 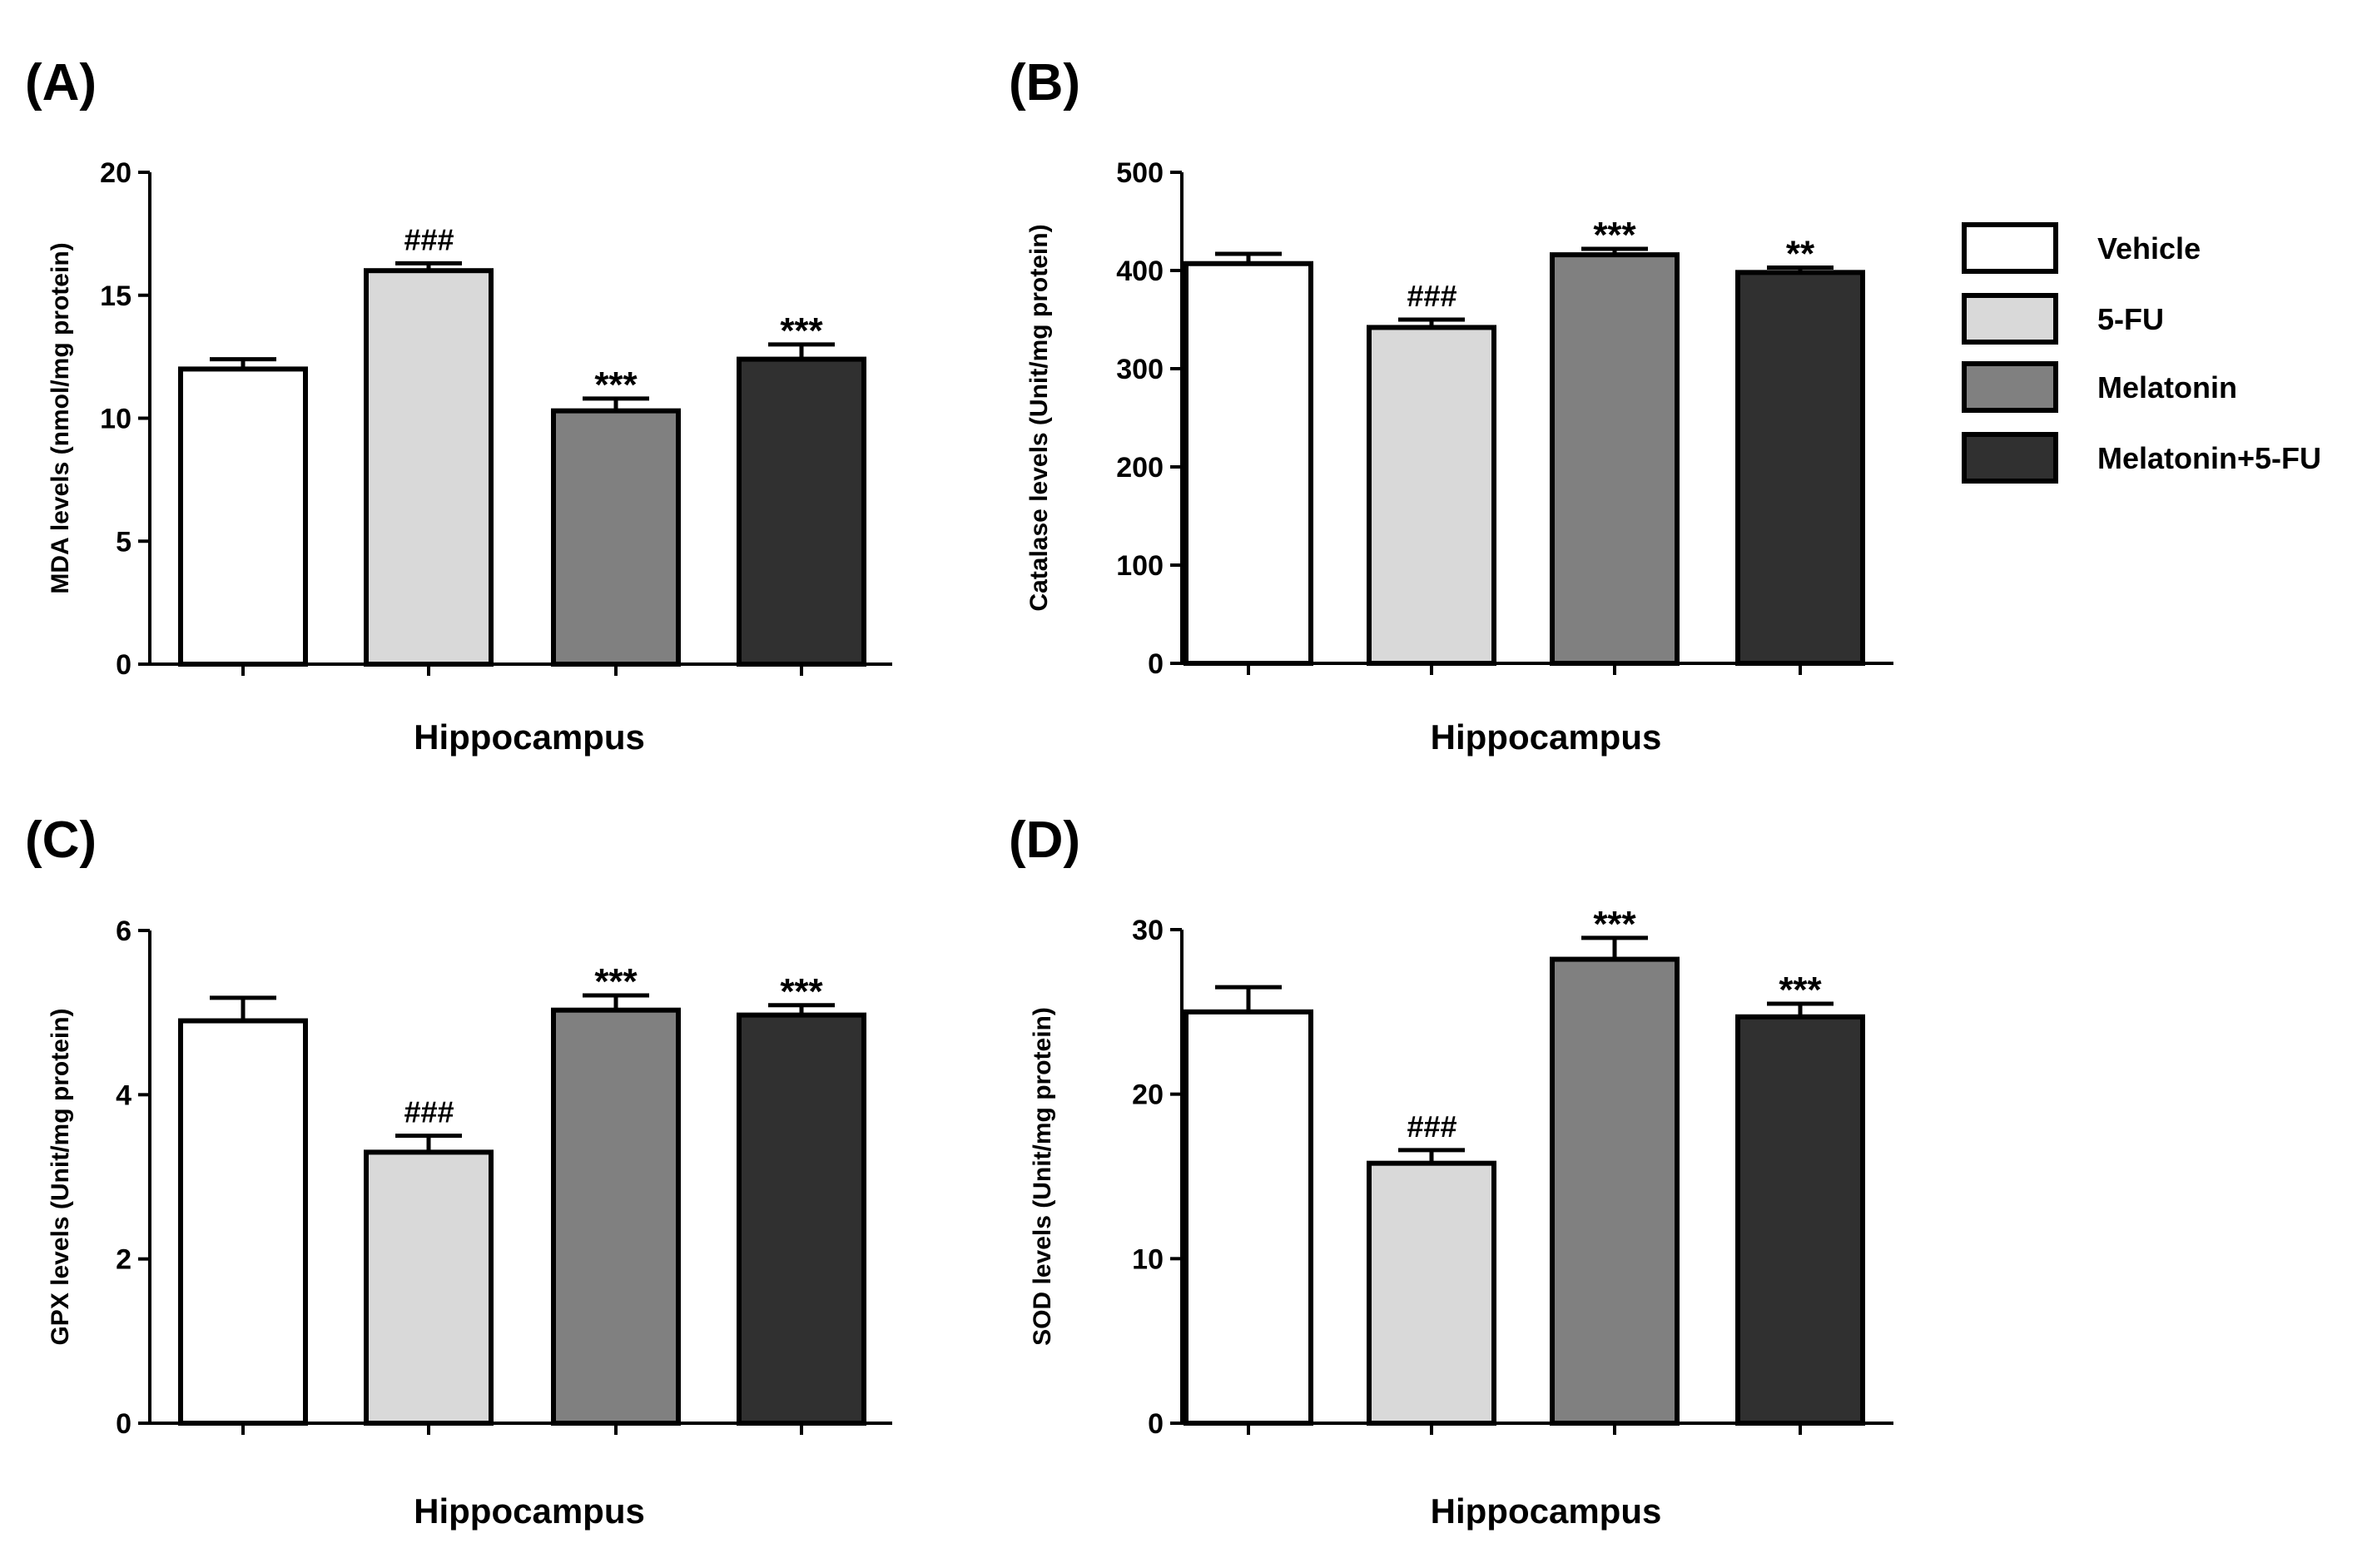 I want to click on y-tick-label: 5, so click(x=124, y=542).